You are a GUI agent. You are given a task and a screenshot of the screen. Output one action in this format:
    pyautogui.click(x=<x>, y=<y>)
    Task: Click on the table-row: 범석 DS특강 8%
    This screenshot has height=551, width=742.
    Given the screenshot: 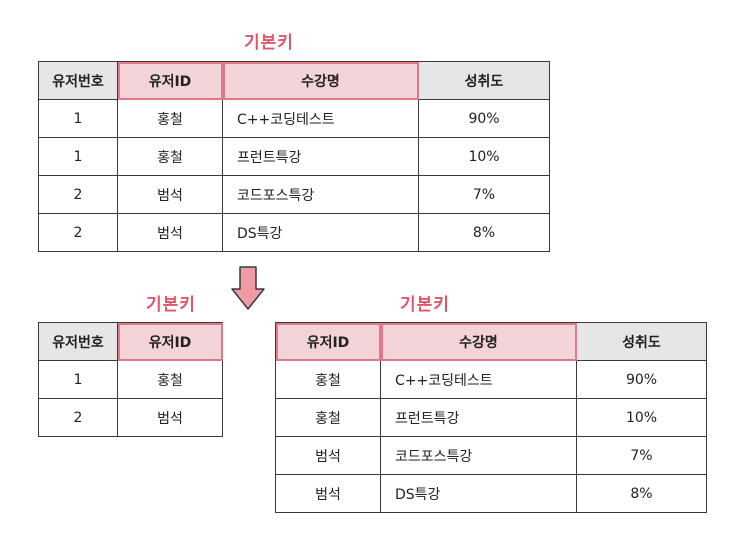 What is the action you would take?
    pyautogui.click(x=491, y=493)
    